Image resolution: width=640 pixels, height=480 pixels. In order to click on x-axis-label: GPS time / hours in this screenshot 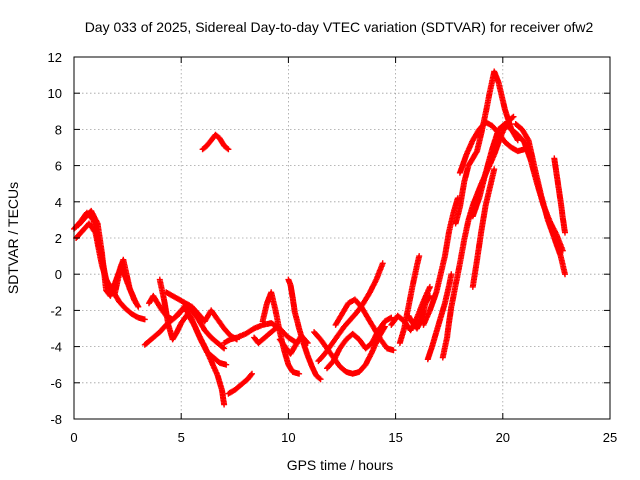, I will do `click(340, 465)`.